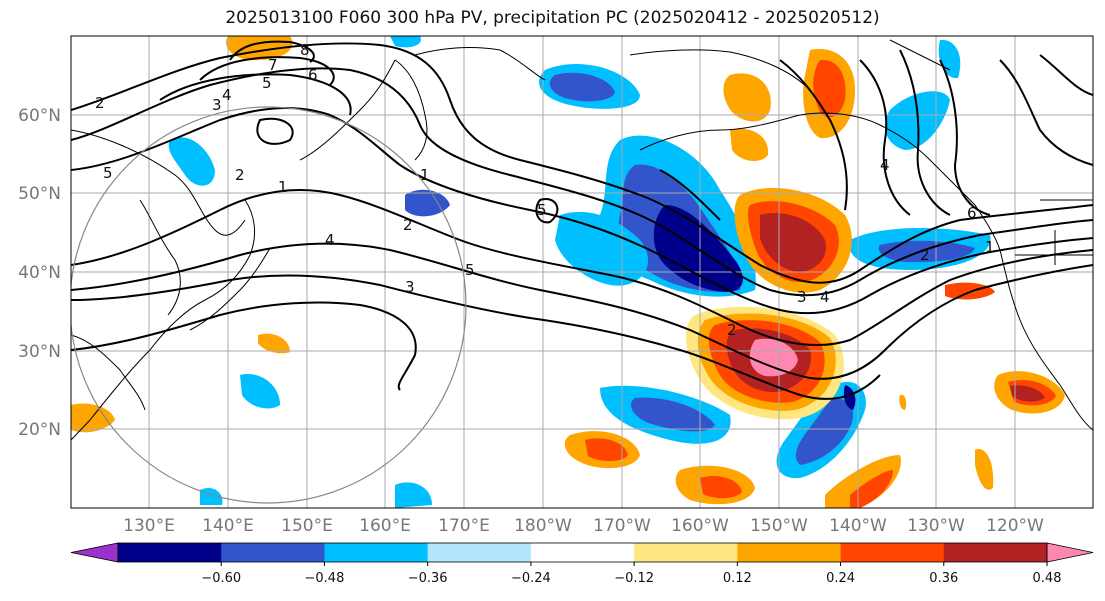 Image resolution: width=1105 pixels, height=601 pixels. Describe the element at coordinates (39, 116) in the screenshot. I see `lat-label: 60°N` at that location.